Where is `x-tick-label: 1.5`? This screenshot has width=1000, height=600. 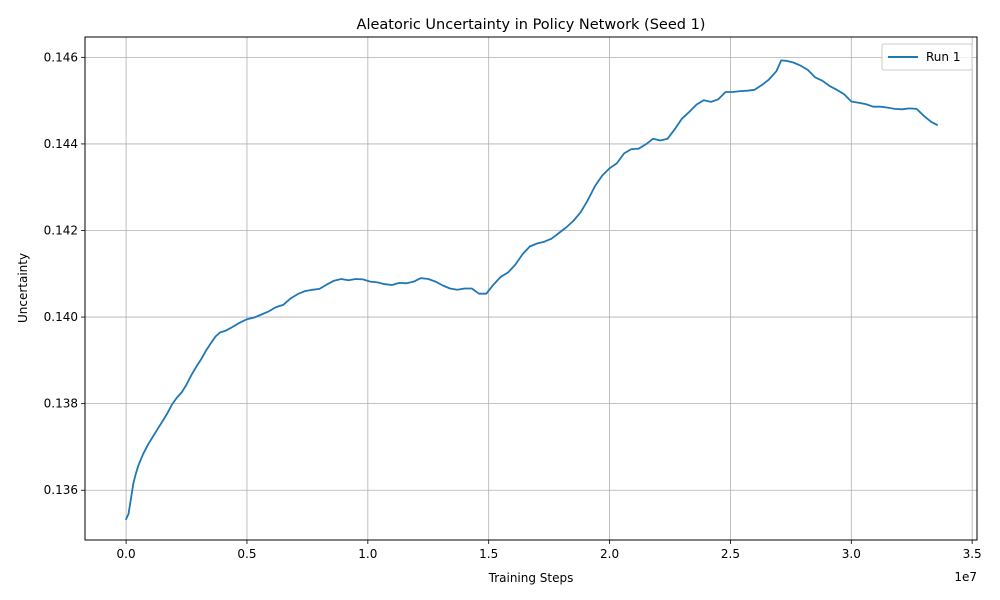
x-tick-label: 1.5 is located at coordinates (488, 554).